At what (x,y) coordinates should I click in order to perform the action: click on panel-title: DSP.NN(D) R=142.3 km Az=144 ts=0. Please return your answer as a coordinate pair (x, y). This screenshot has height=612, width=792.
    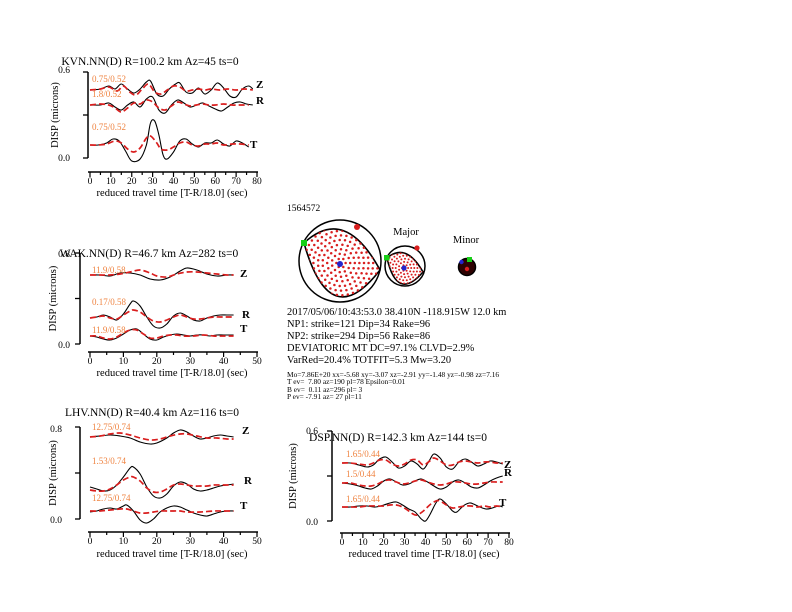
    Looking at the image, I should click on (398, 438).